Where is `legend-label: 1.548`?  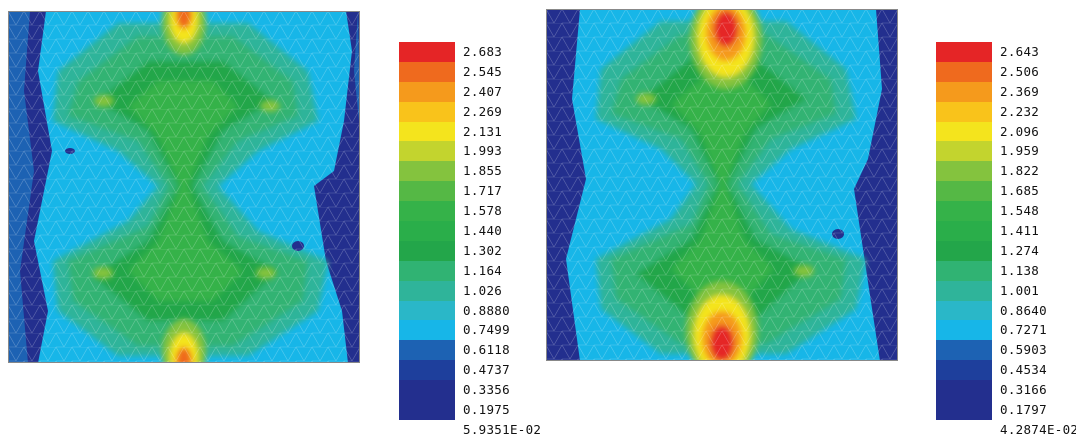 legend-label: 1.548 is located at coordinates (1020, 211).